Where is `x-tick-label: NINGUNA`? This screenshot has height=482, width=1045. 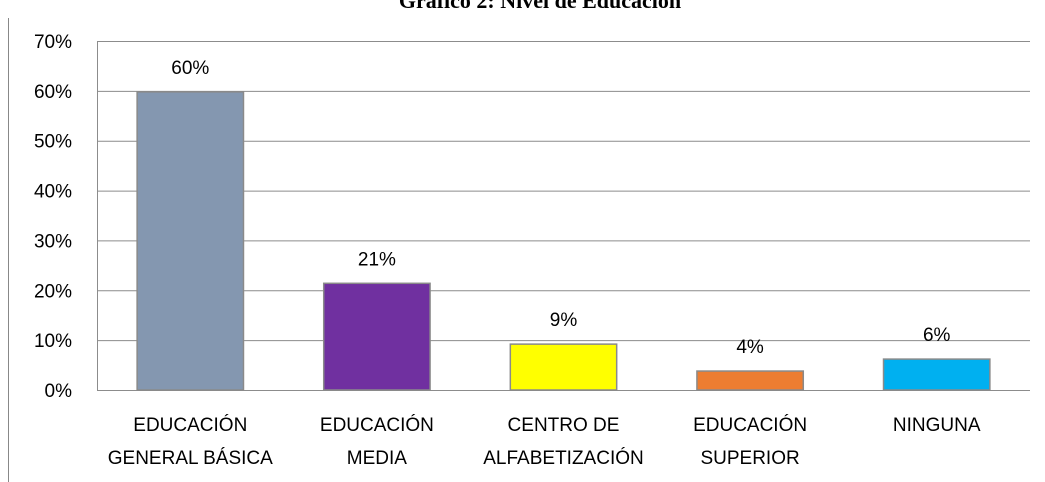 x-tick-label: NINGUNA is located at coordinates (937, 425).